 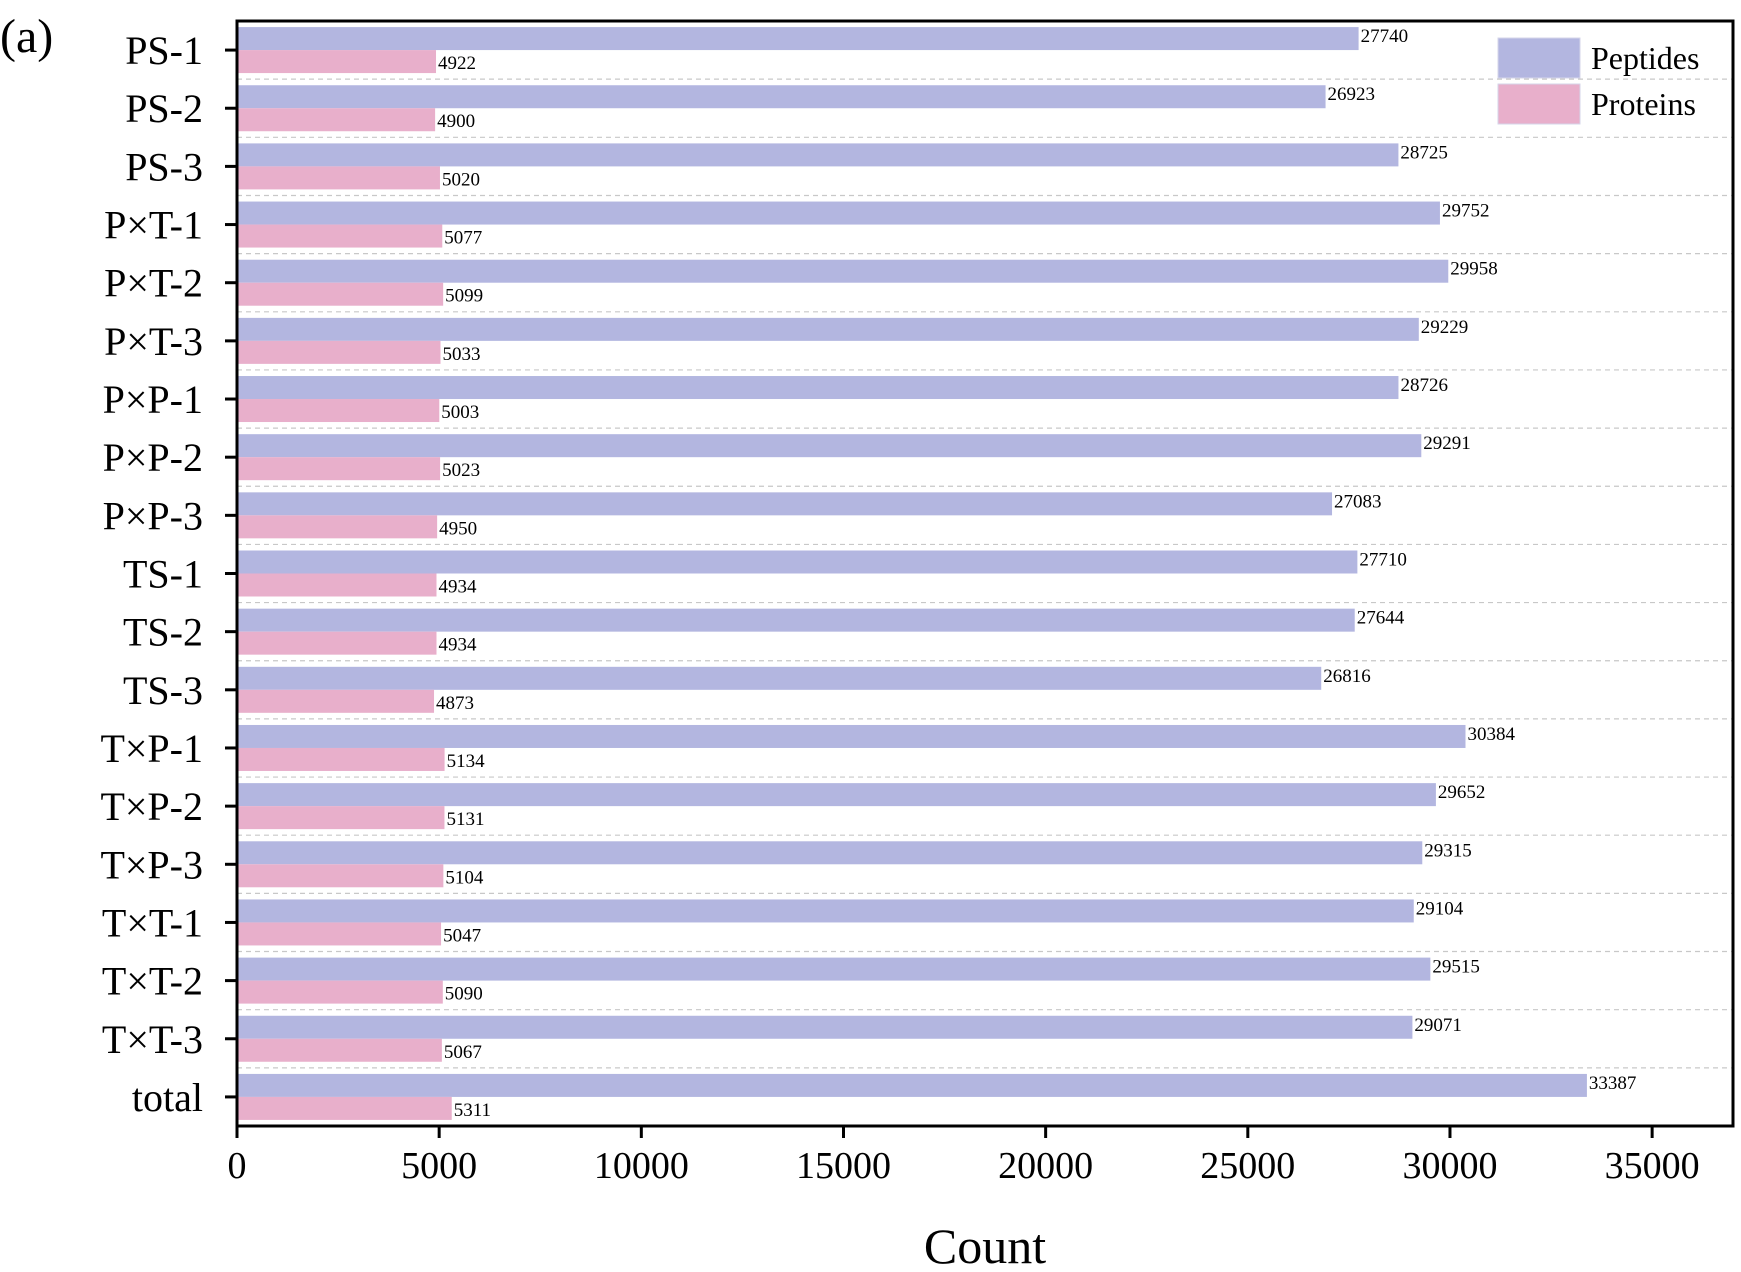 I want to click on value-label-proteins: 4873, so click(x=455, y=703).